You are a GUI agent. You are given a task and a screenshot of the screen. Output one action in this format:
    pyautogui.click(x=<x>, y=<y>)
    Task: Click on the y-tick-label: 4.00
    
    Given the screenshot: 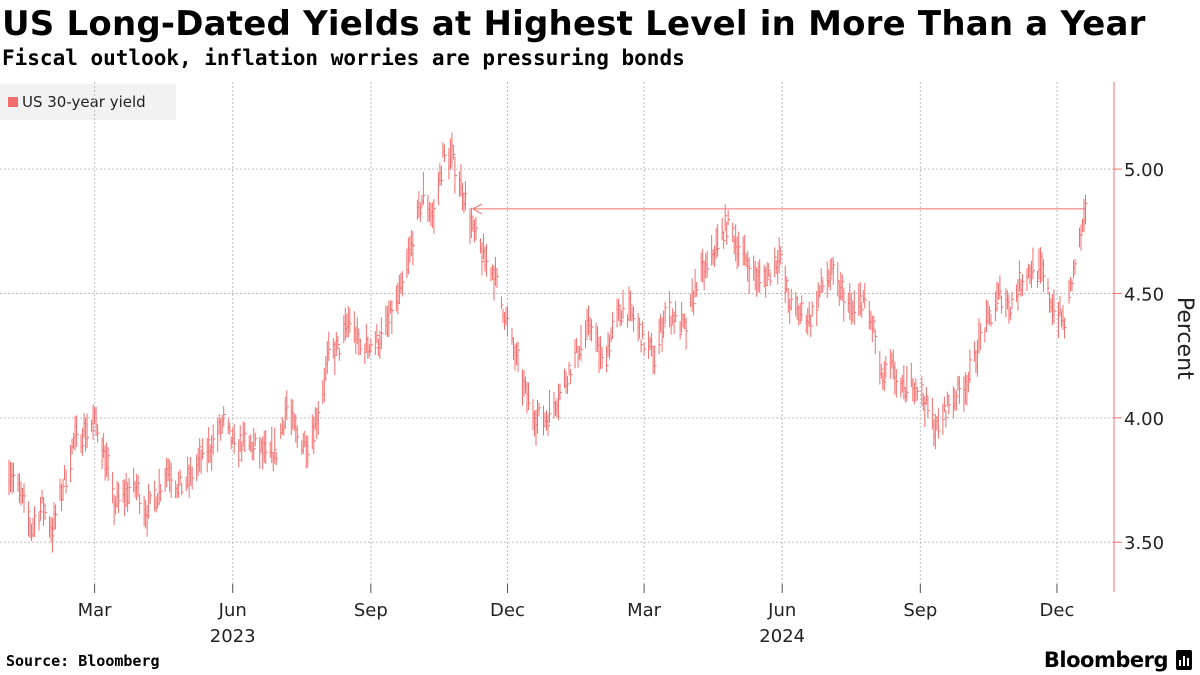 What is the action you would take?
    pyautogui.click(x=1144, y=419)
    